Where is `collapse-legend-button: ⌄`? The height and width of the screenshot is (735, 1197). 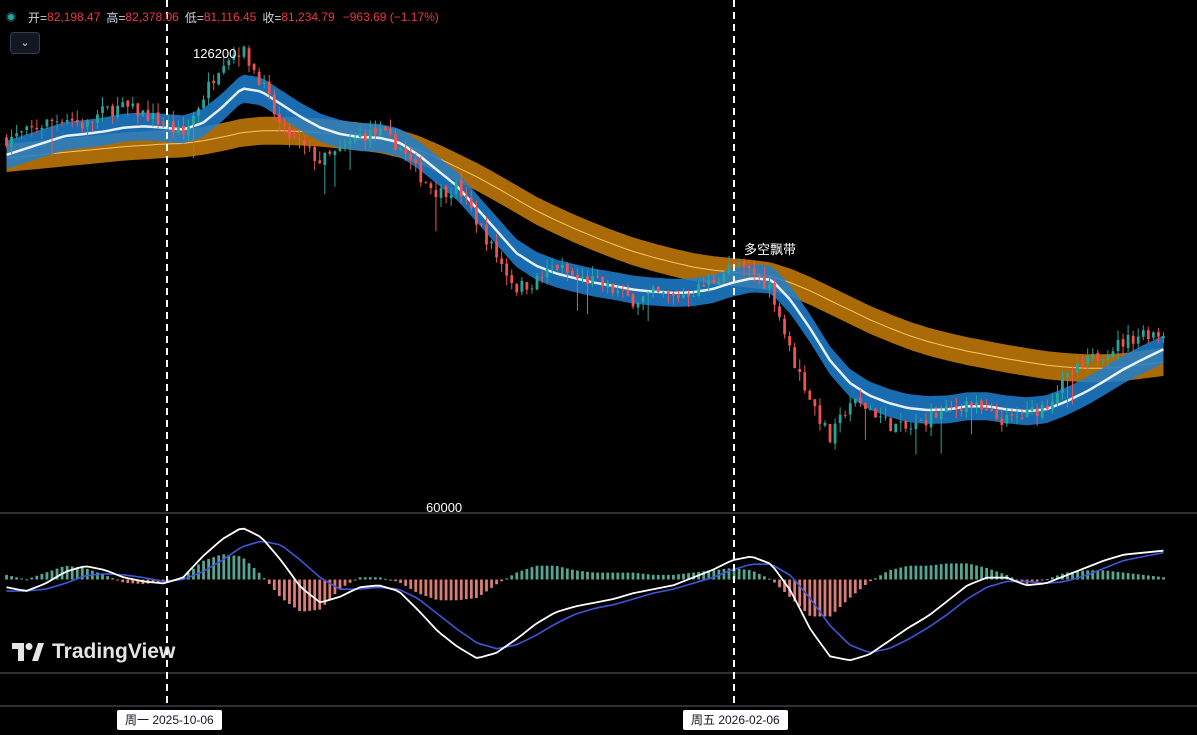 collapse-legend-button: ⌄ is located at coordinates (25, 43).